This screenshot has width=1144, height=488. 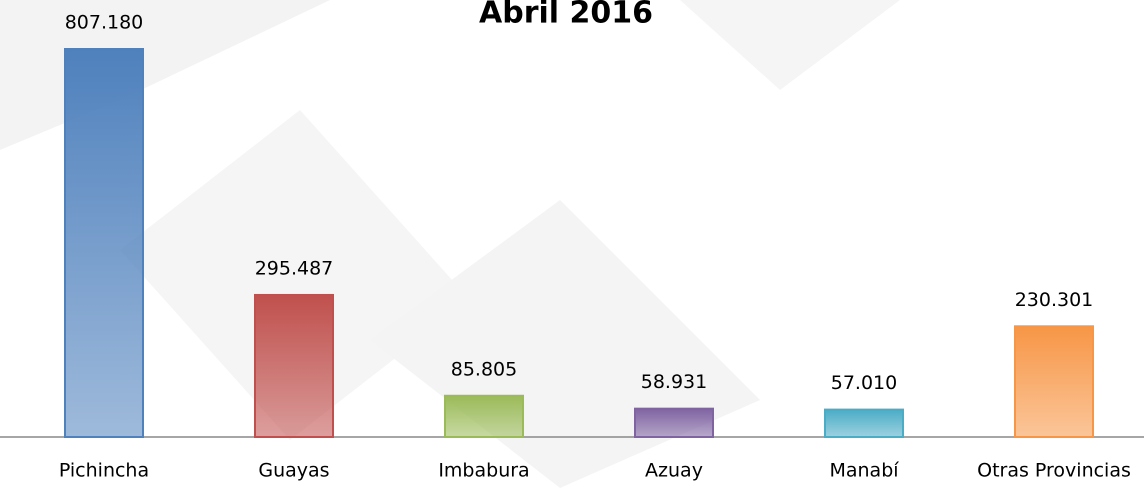 What do you see at coordinates (566, 15) in the screenshot?
I see `chart-title: Abril 2016` at bounding box center [566, 15].